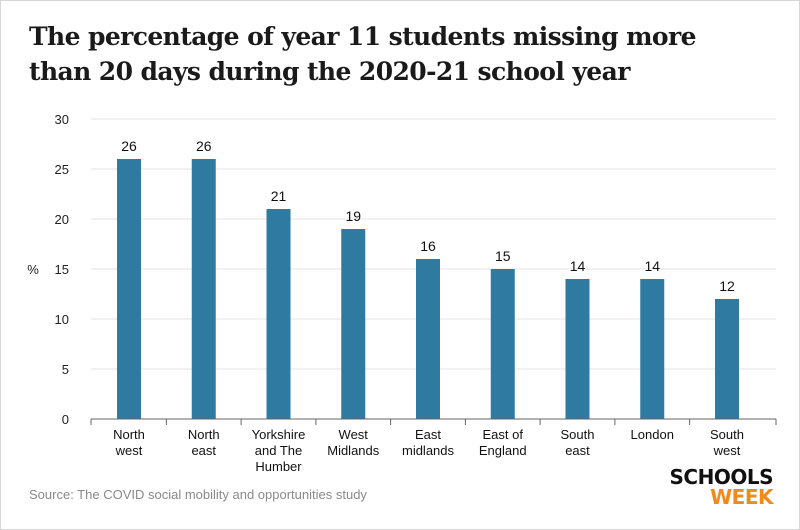 The width and height of the screenshot is (800, 530). Describe the element at coordinates (433, 422) in the screenshot. I see `x-axis-ticks` at that location.